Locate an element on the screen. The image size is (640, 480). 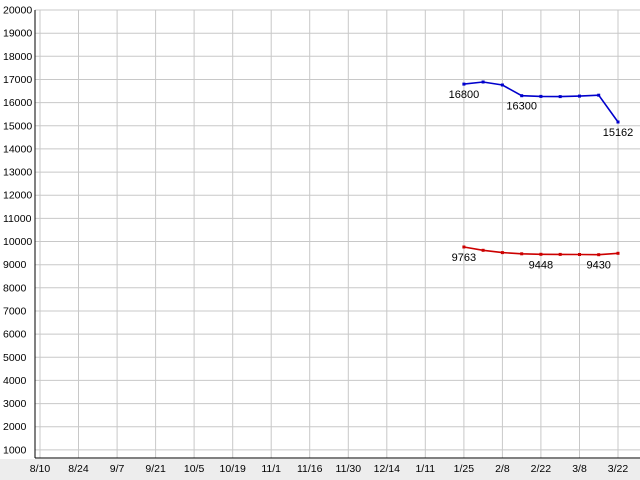
x-tick-label: 10/19 is located at coordinates (233, 469).